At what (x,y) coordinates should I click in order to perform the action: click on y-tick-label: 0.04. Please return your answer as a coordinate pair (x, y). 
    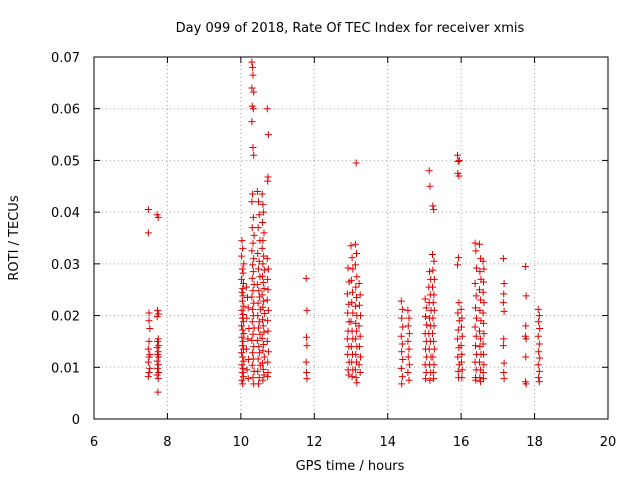
    Looking at the image, I should click on (65, 213).